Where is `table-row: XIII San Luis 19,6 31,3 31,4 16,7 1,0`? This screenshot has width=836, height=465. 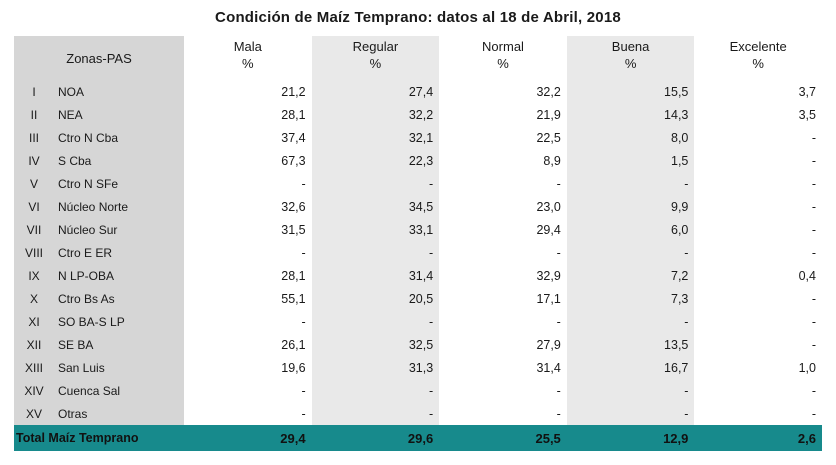 table-row: XIII San Luis 19,6 31,3 31,4 16,7 1,0 is located at coordinates (418, 367).